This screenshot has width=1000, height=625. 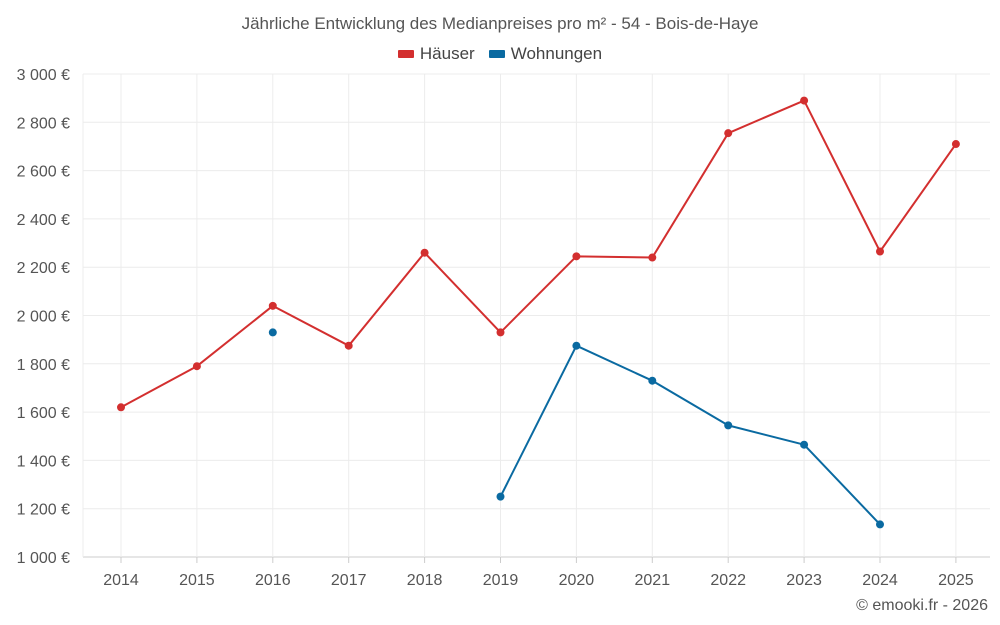 What do you see at coordinates (922, 605) in the screenshot?
I see `copyright-credit: © emooki.fr - 2026` at bounding box center [922, 605].